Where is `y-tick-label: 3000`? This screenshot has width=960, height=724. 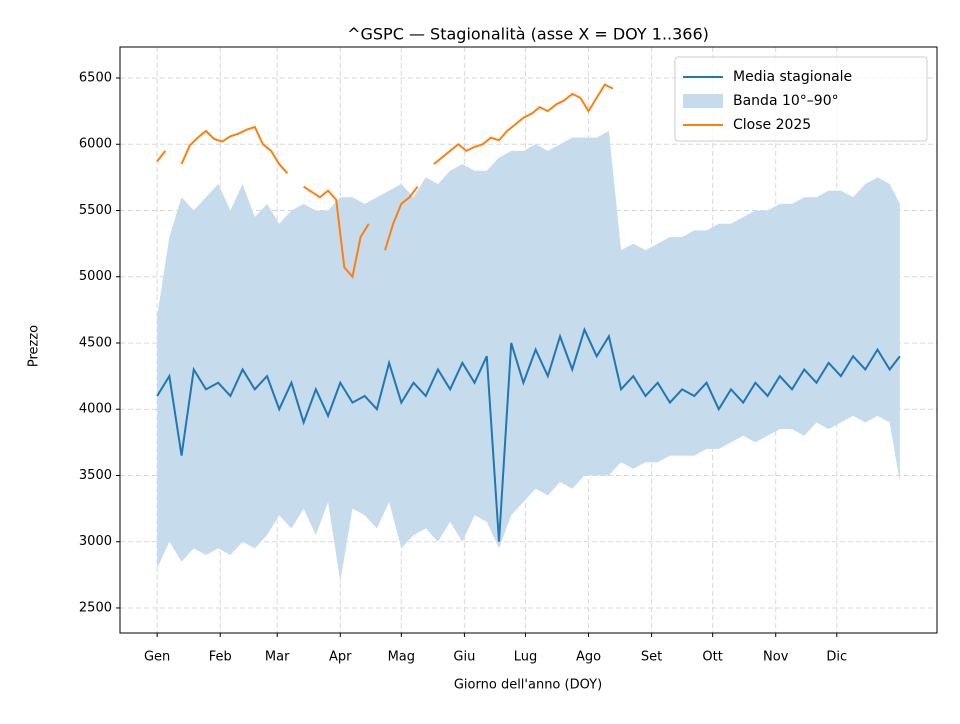 y-tick-label: 3000 is located at coordinates (95, 541).